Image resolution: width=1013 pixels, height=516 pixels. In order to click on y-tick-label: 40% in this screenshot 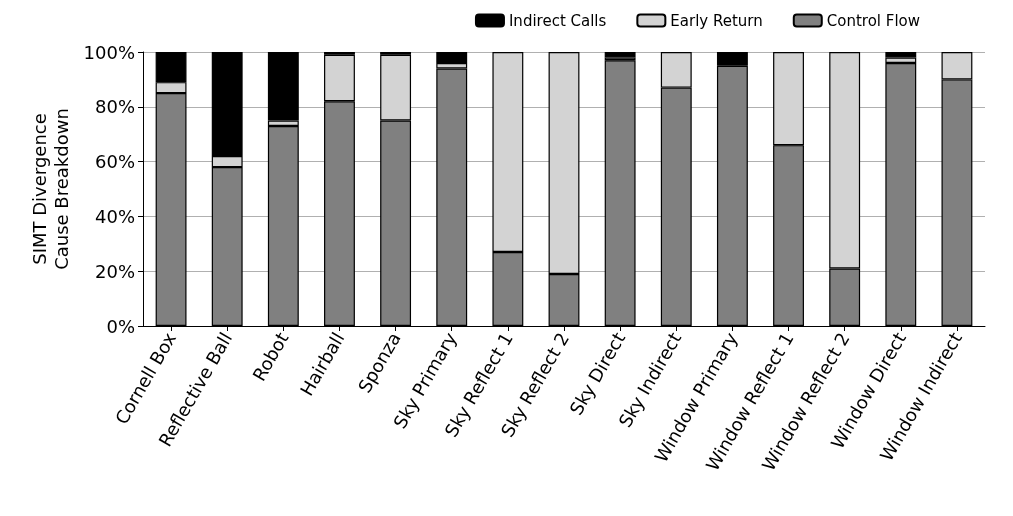, I will do `click(114, 216)`.